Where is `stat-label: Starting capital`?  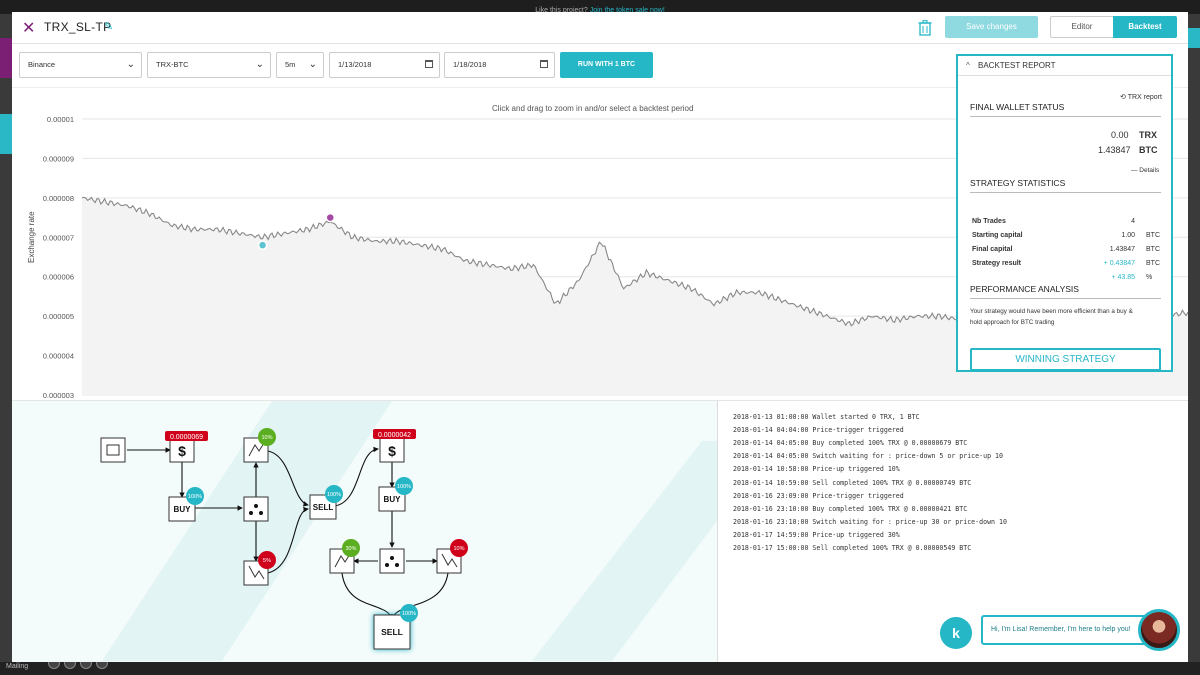 stat-label: Starting capital is located at coordinates (997, 235).